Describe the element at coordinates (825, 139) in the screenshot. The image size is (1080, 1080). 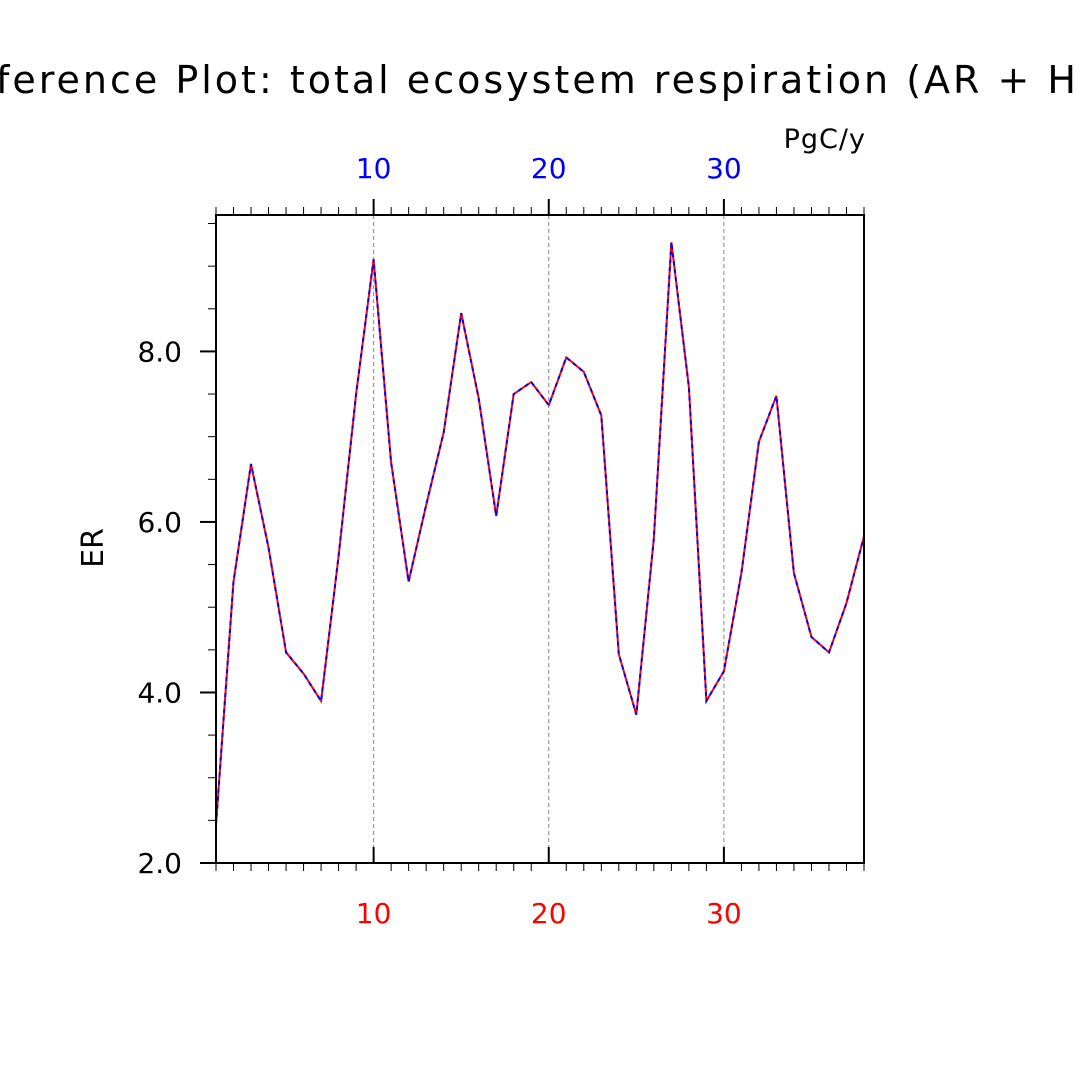
I see `units-label: PgC/y` at that location.